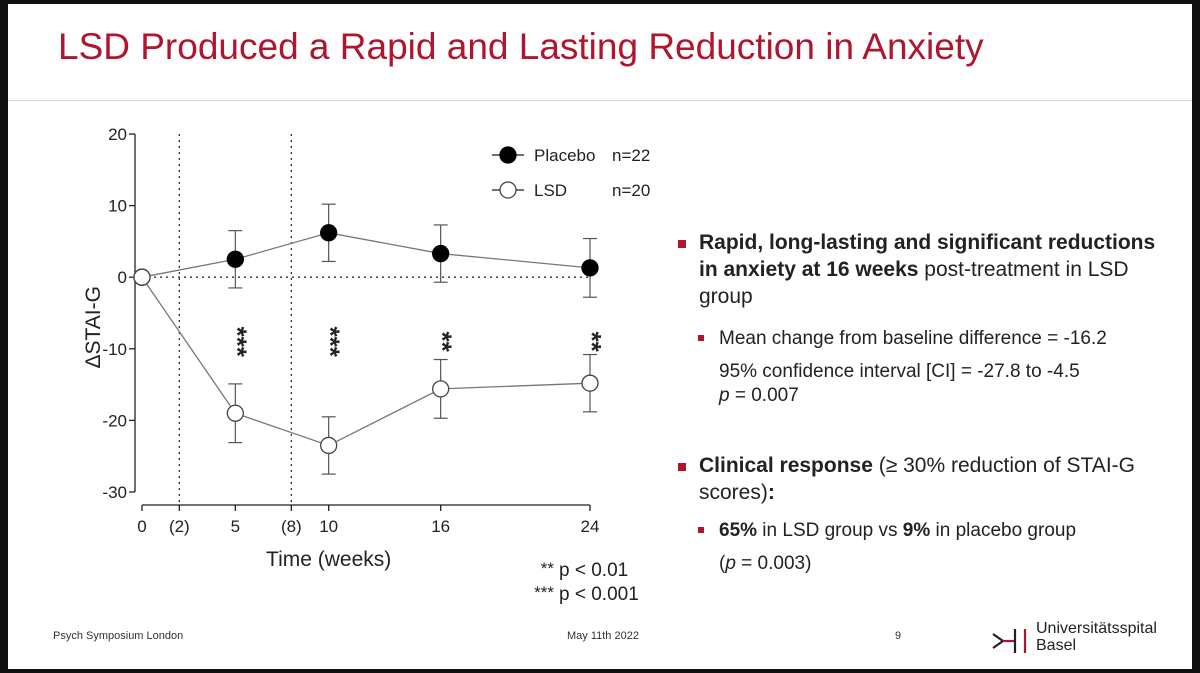 This screenshot has width=1200, height=673. What do you see at coordinates (599, 594) in the screenshot?
I see `sig-legend-text: p < 0.001` at bounding box center [599, 594].